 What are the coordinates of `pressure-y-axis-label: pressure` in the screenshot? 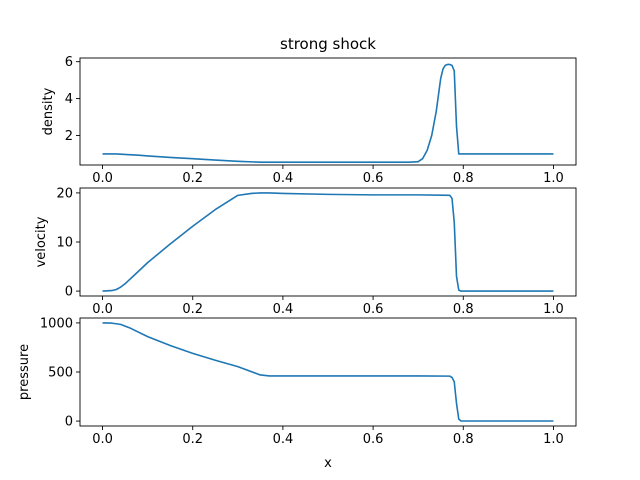 It's located at (24, 372).